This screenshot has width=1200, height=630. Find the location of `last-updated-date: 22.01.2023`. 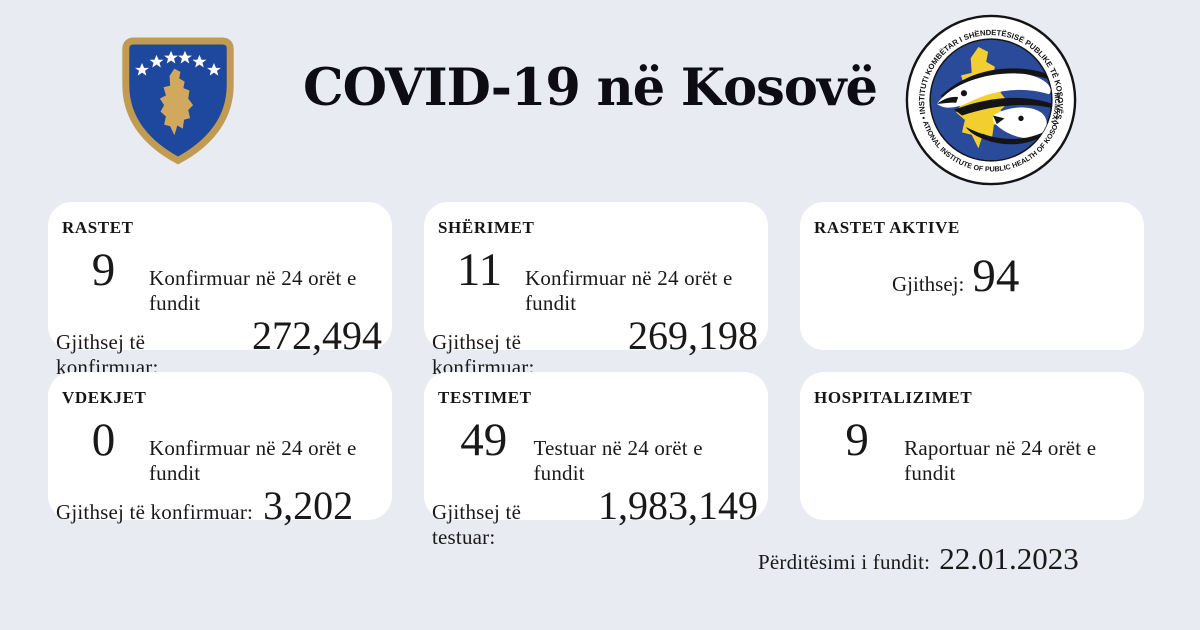

last-updated-date: 22.01.2023 is located at coordinates (1009, 558).